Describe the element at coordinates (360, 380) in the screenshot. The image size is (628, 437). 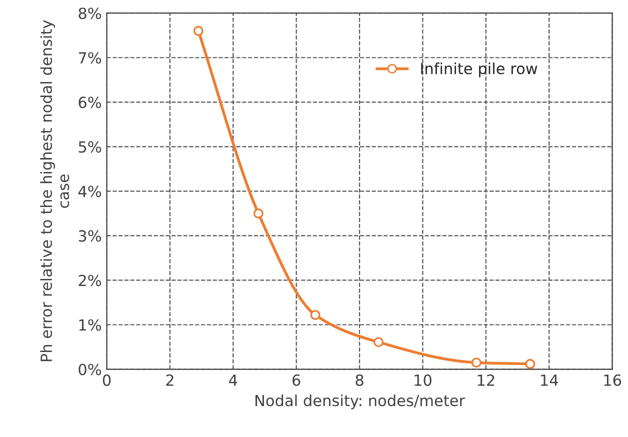
I see `x-tick-label: 8` at that location.